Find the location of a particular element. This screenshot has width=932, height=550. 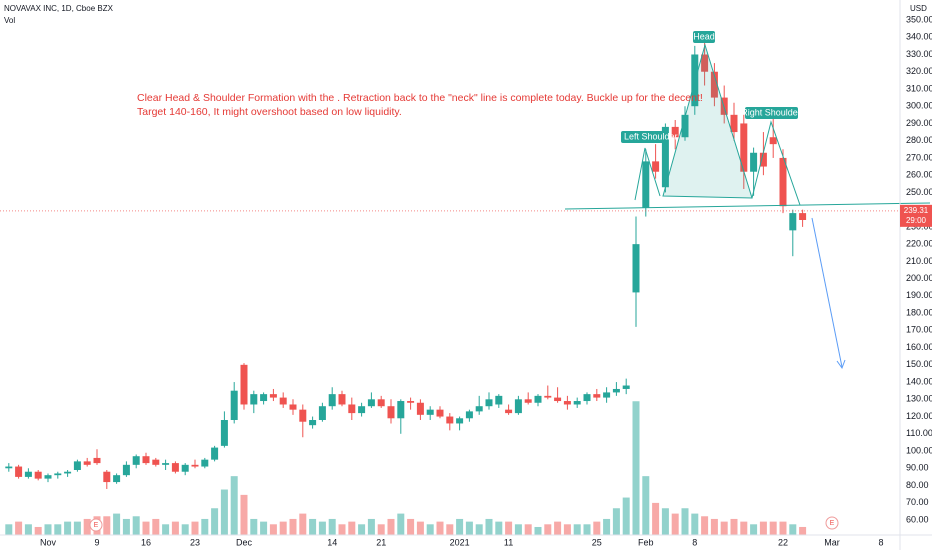

y-tick-label: 220.00 is located at coordinates (919, 244).